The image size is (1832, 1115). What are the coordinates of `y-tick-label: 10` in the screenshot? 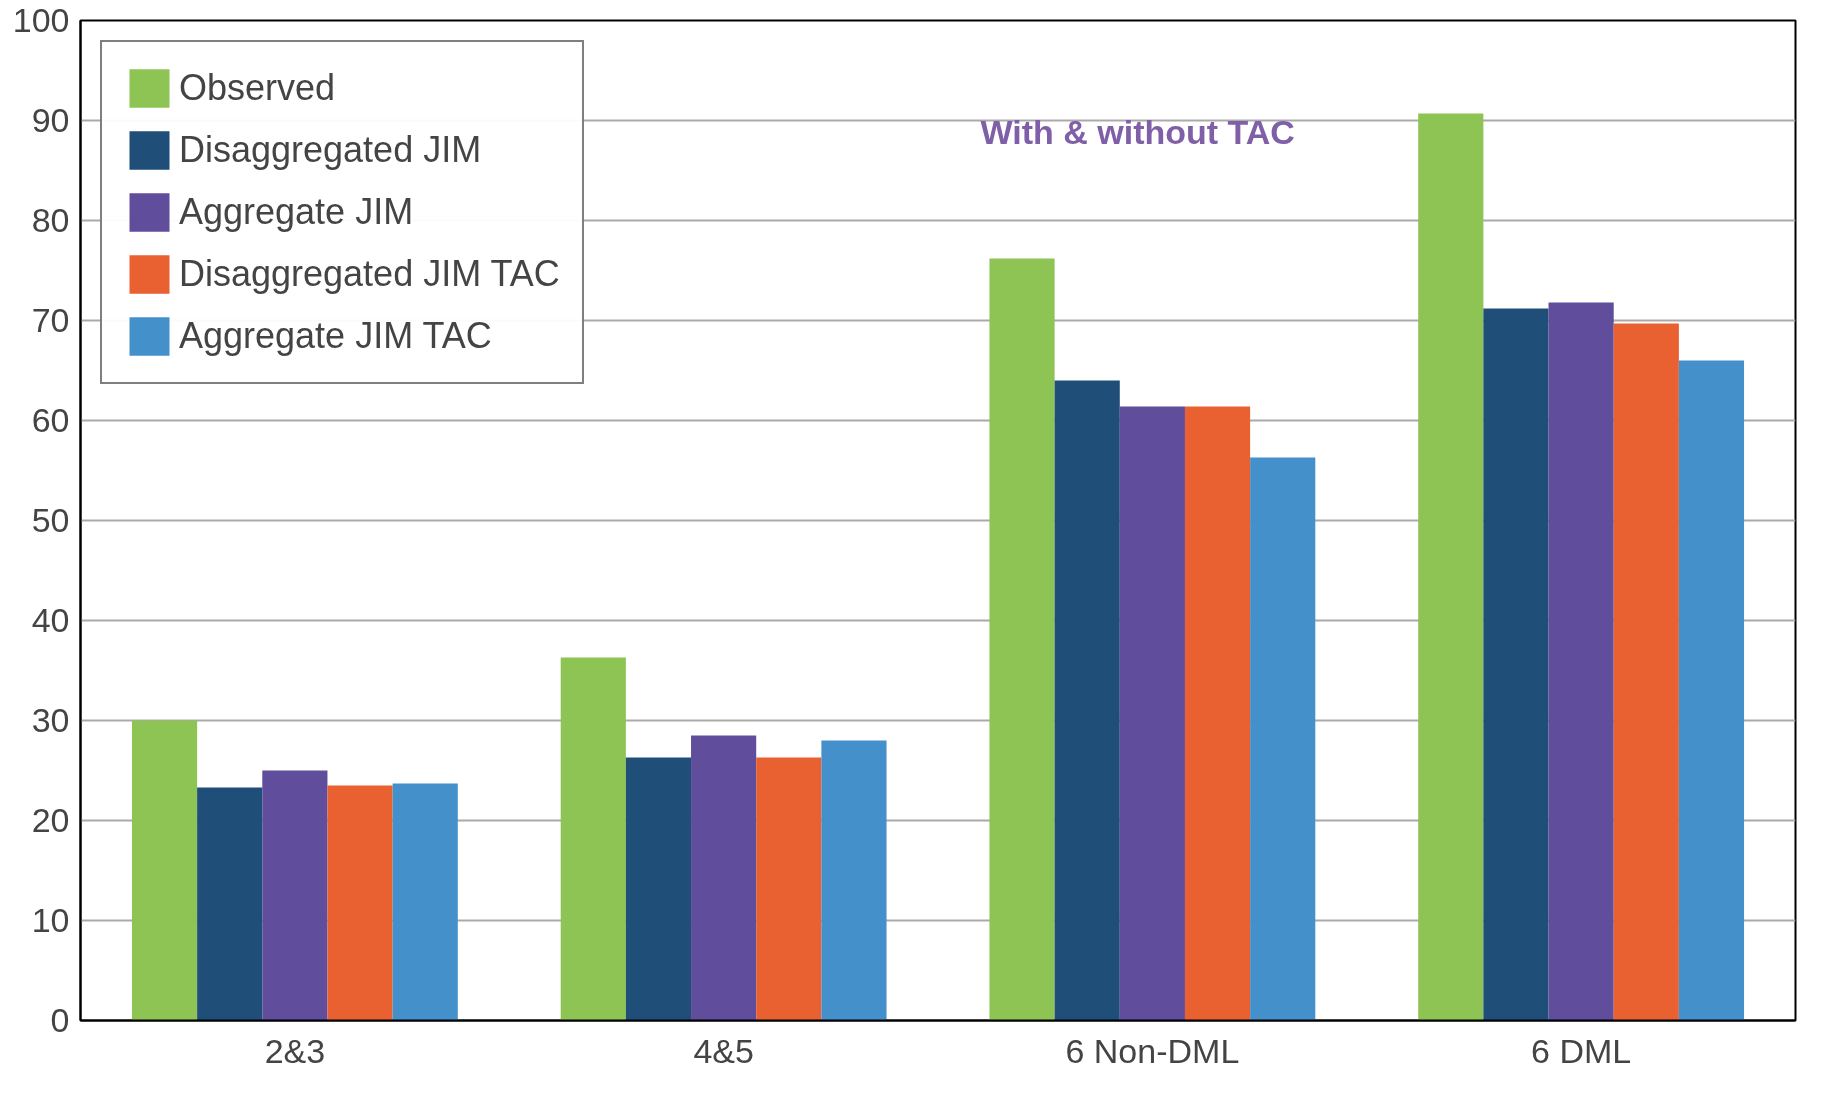 It's located at (50, 920).